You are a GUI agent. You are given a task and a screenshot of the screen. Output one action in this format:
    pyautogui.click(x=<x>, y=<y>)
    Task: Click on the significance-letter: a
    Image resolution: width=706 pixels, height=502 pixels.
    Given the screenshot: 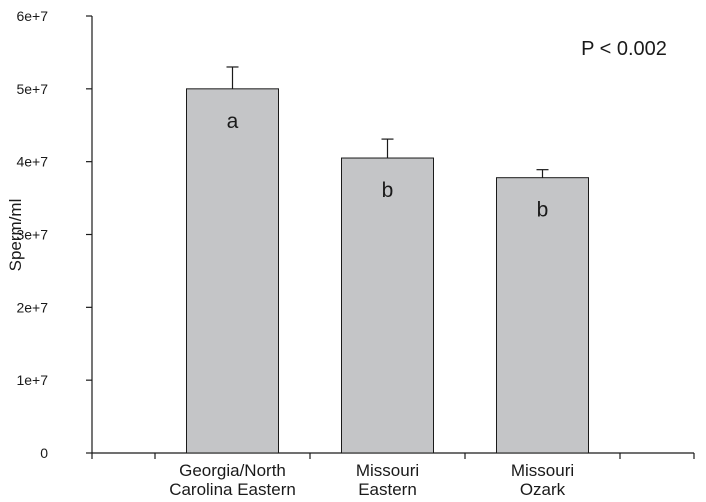 What is the action you would take?
    pyautogui.click(x=233, y=121)
    